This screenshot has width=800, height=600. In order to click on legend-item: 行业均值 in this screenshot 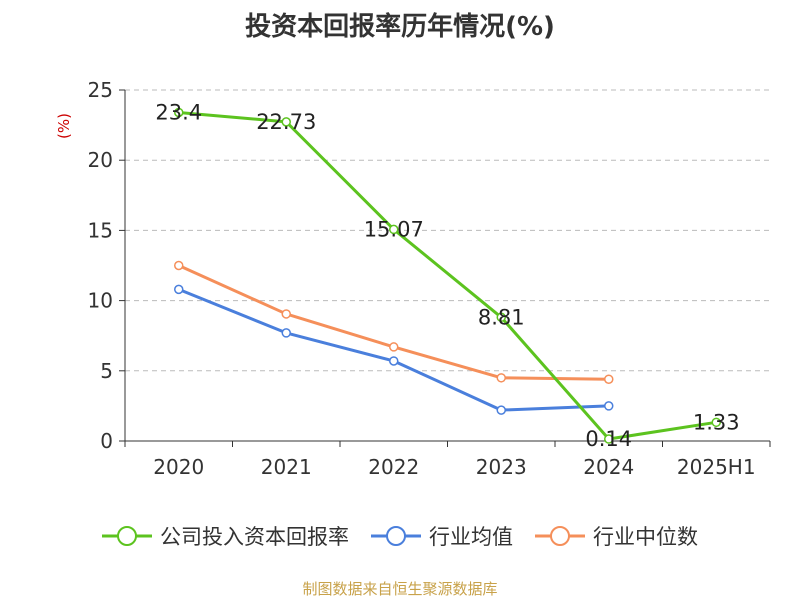, I will do `click(442, 537)`.